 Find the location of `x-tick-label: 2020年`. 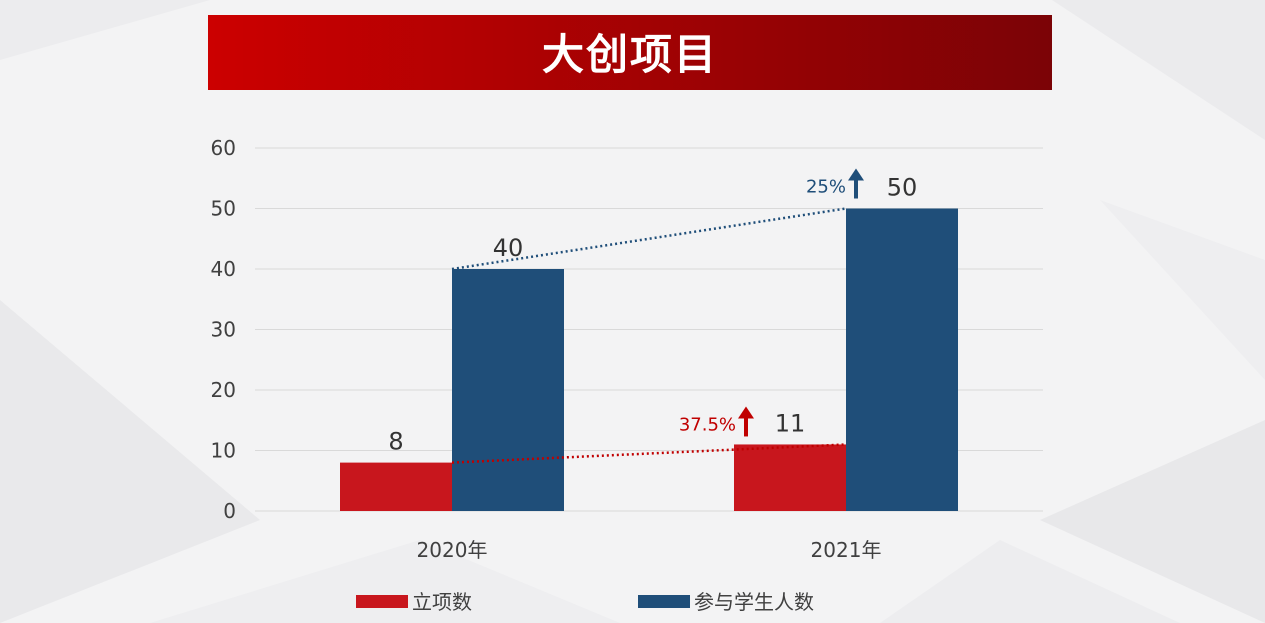

x-tick-label: 2020年 is located at coordinates (452, 550).